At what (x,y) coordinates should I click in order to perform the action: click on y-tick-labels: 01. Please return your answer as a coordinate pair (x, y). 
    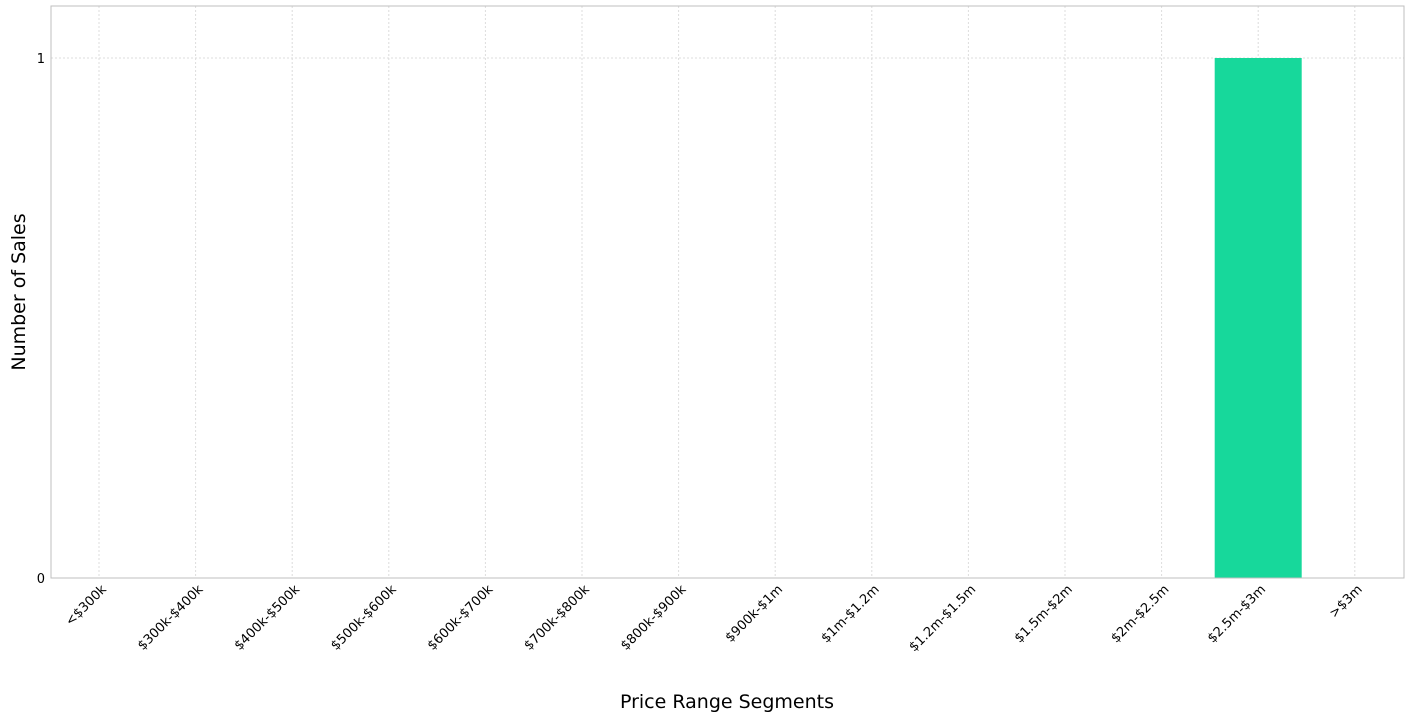
    Looking at the image, I should click on (41, 319).